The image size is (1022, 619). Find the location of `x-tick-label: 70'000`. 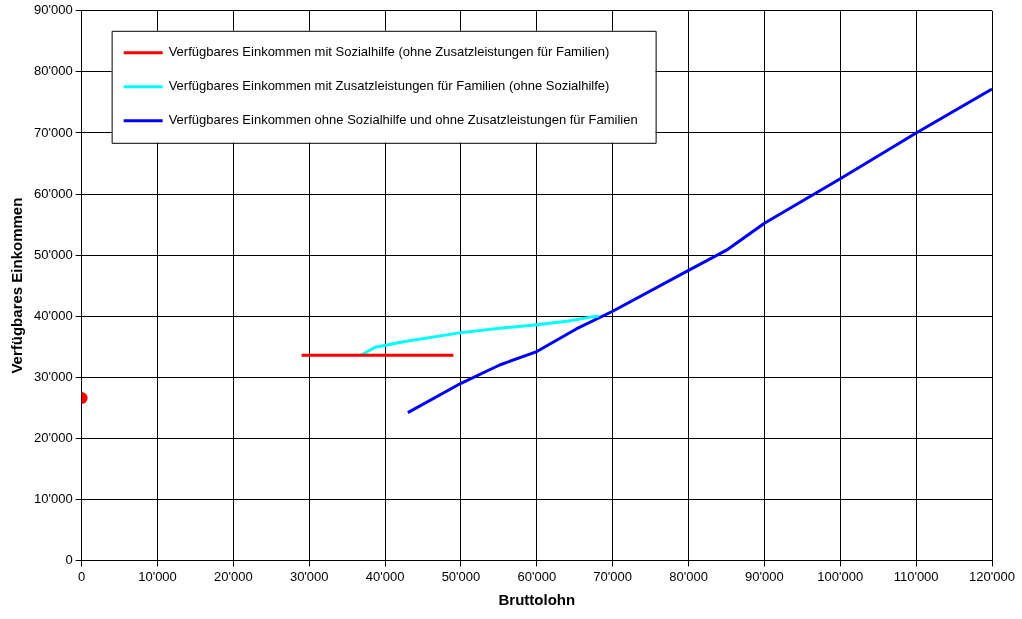

x-tick-label: 70'000 is located at coordinates (612, 576).